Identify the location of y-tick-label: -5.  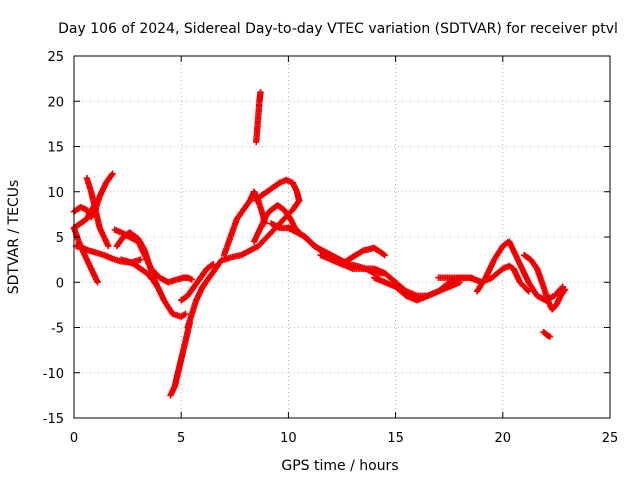
(57, 329).